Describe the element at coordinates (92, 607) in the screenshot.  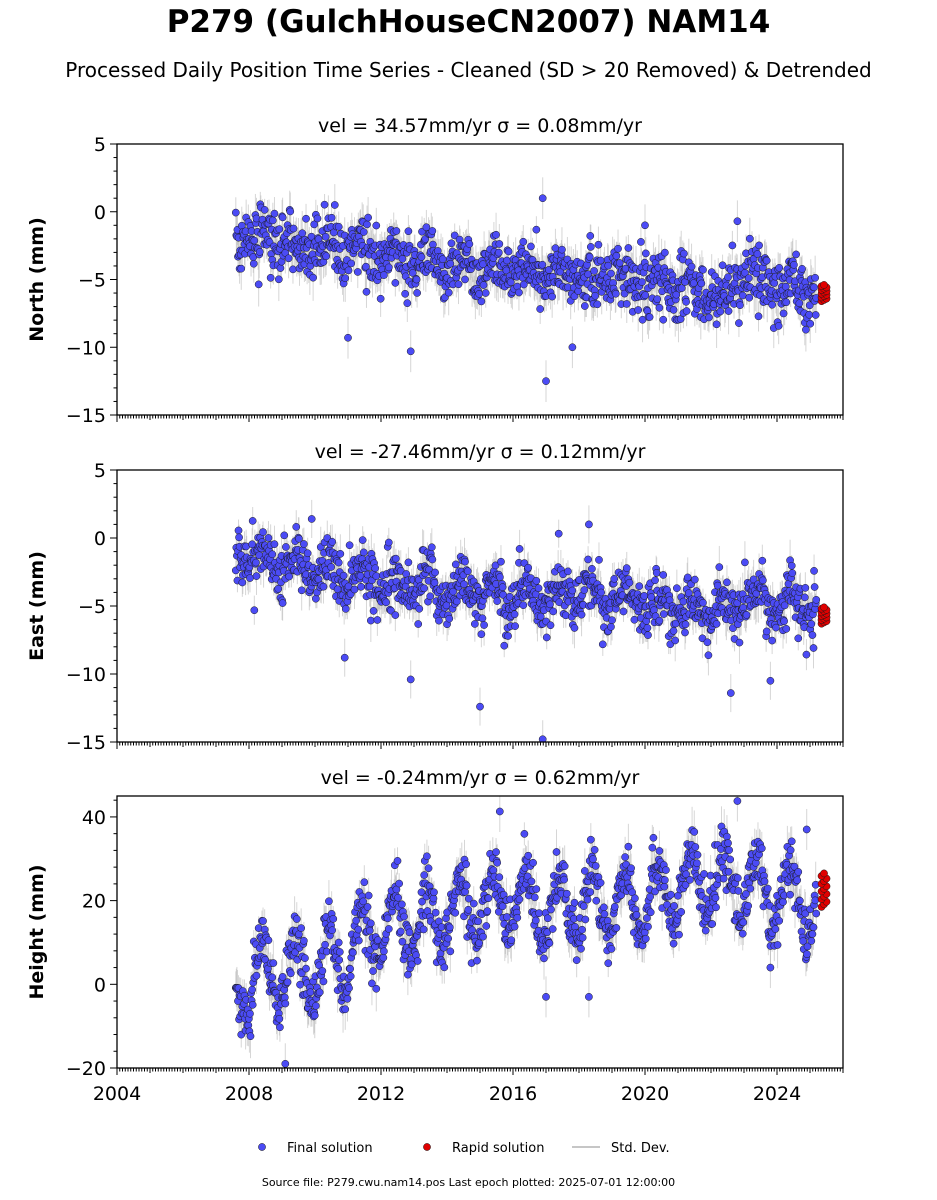
I see `y-tick-label: −5` at that location.